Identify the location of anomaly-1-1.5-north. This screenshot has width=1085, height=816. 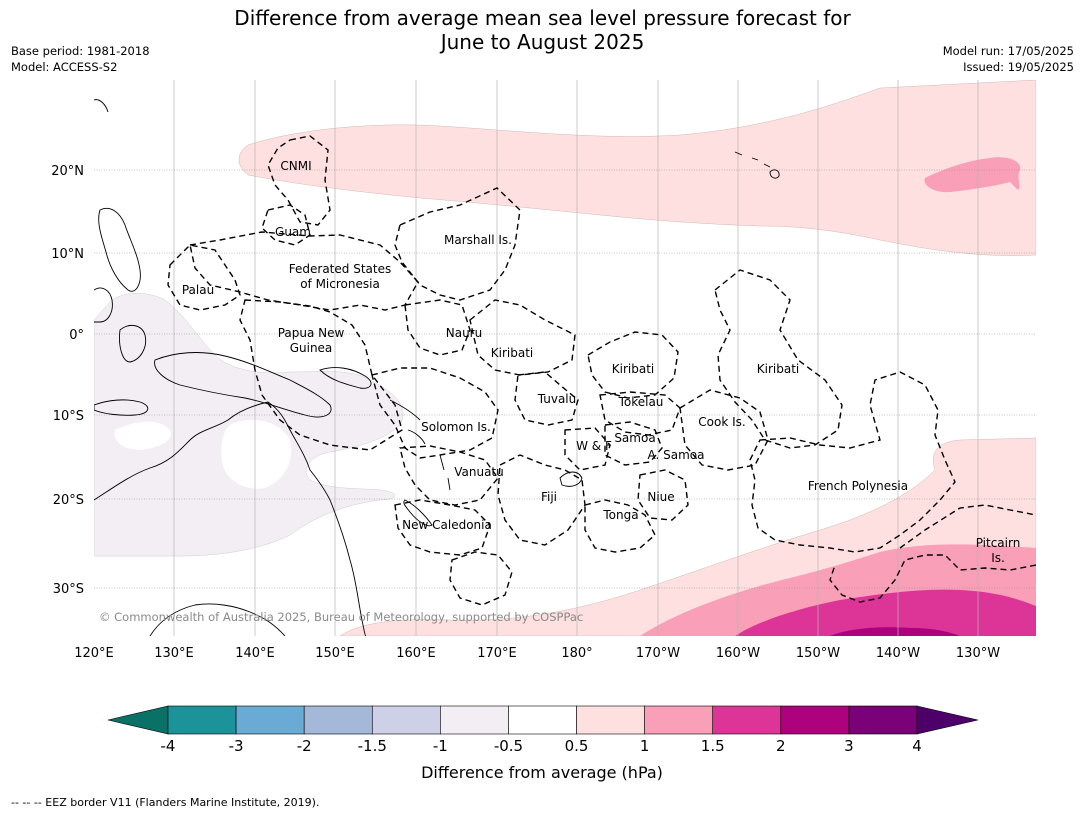
(972, 175).